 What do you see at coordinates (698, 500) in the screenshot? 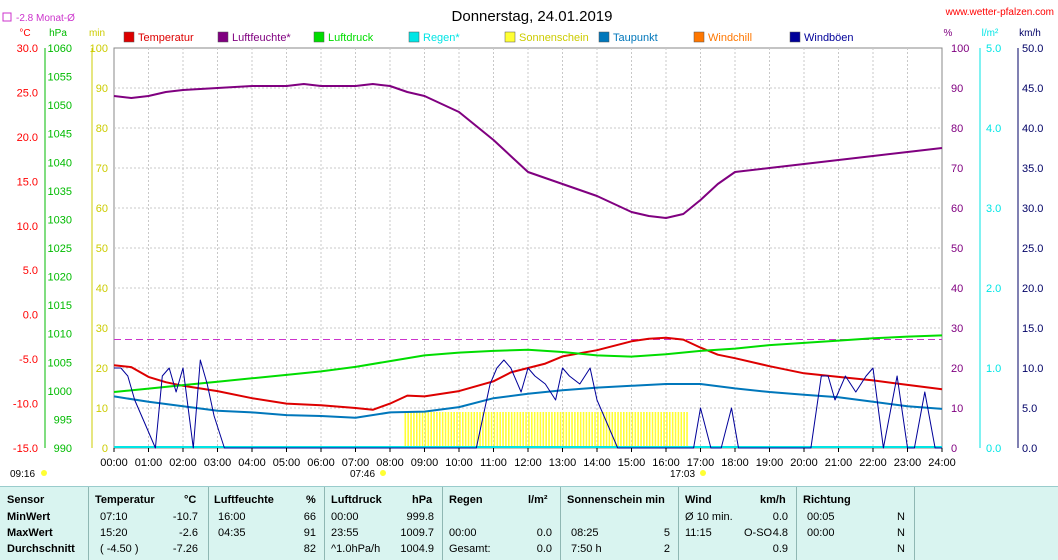
I see `hdr-wind: Wind` at bounding box center [698, 500].